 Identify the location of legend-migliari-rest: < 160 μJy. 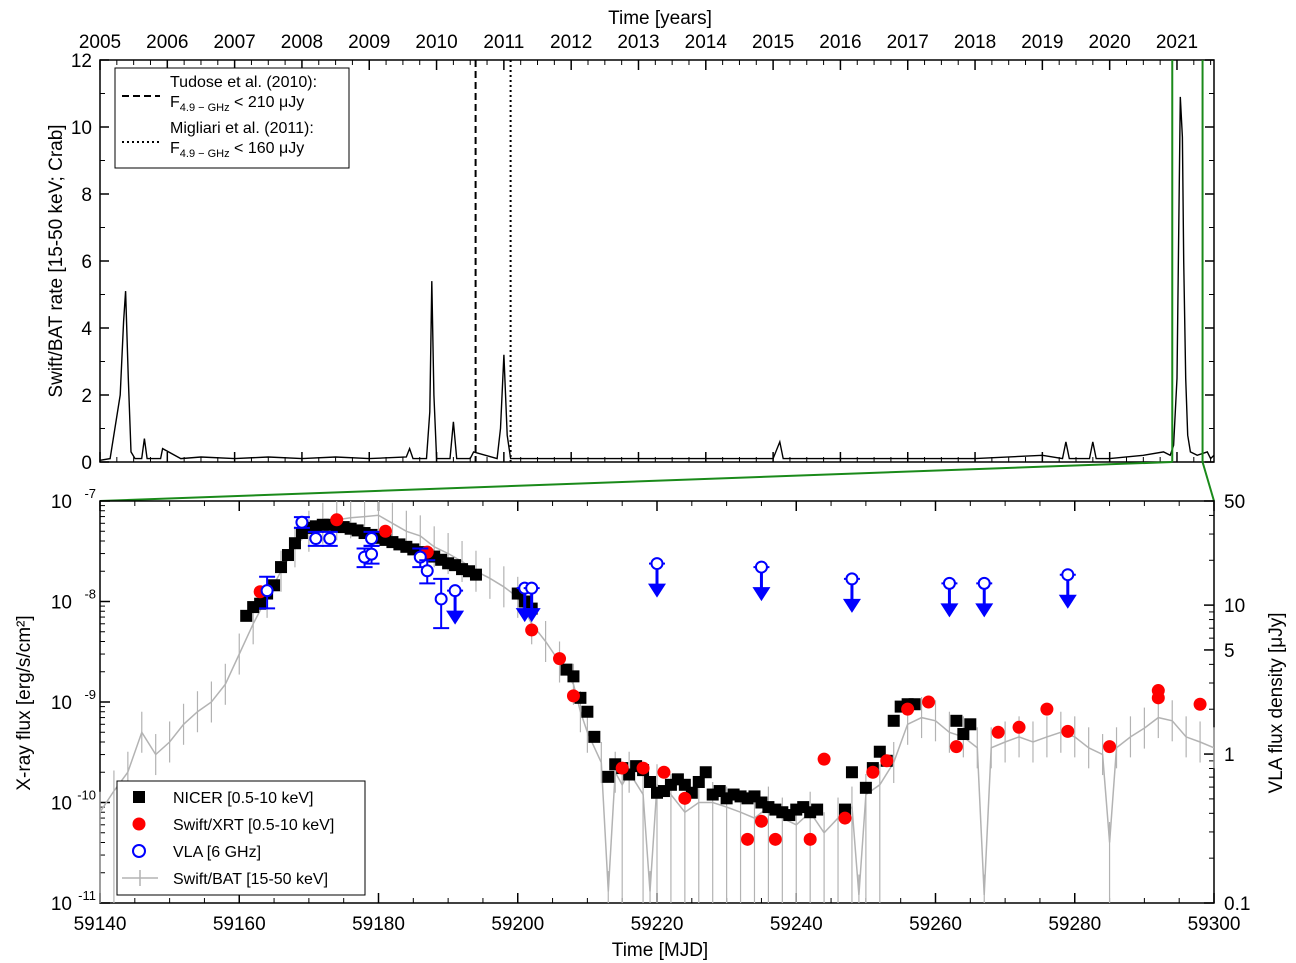
(267, 148).